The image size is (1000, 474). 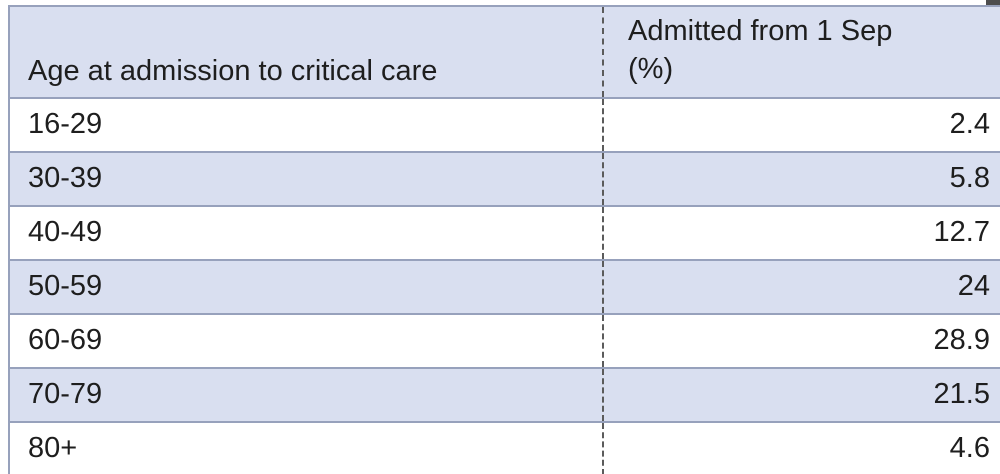 What do you see at coordinates (505, 232) in the screenshot?
I see `table-row: 40-49 12.7` at bounding box center [505, 232].